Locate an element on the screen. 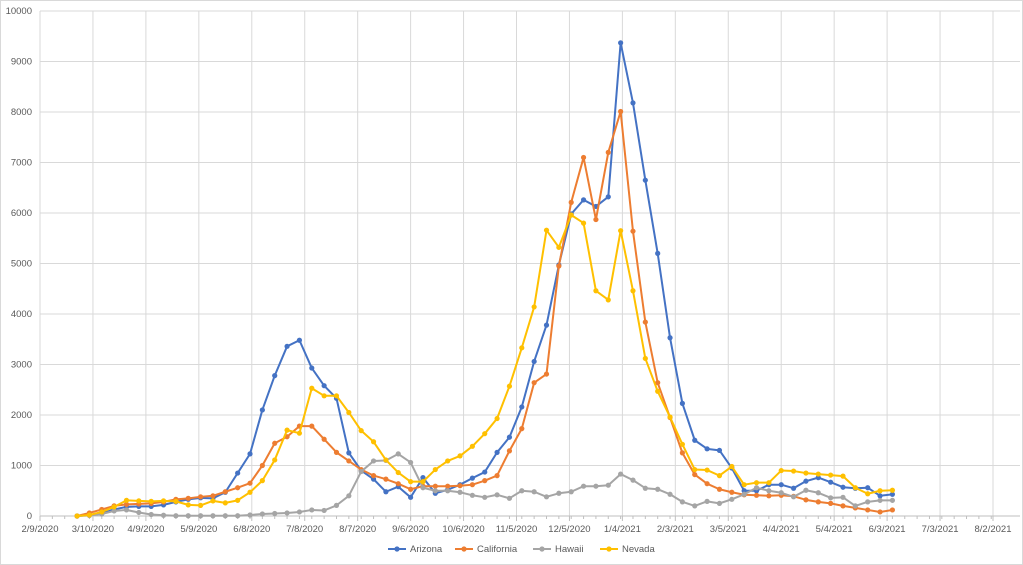  x-tick-label: 1/4/2021 is located at coordinates (622, 529).